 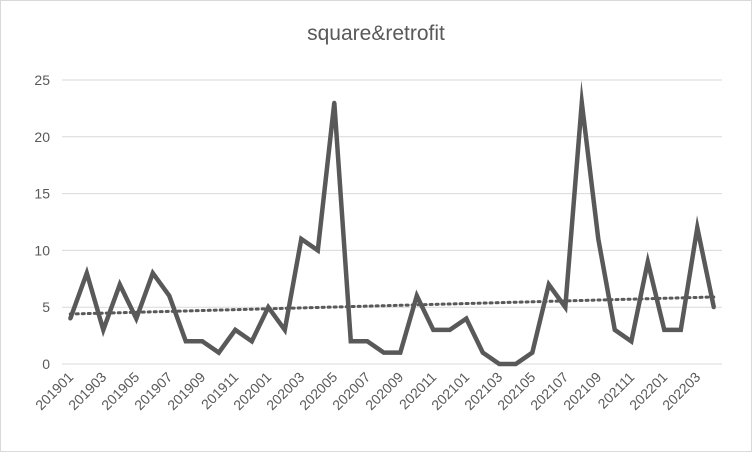 What do you see at coordinates (46, 307) in the screenshot?
I see `y-tick-label-5: 5` at bounding box center [46, 307].